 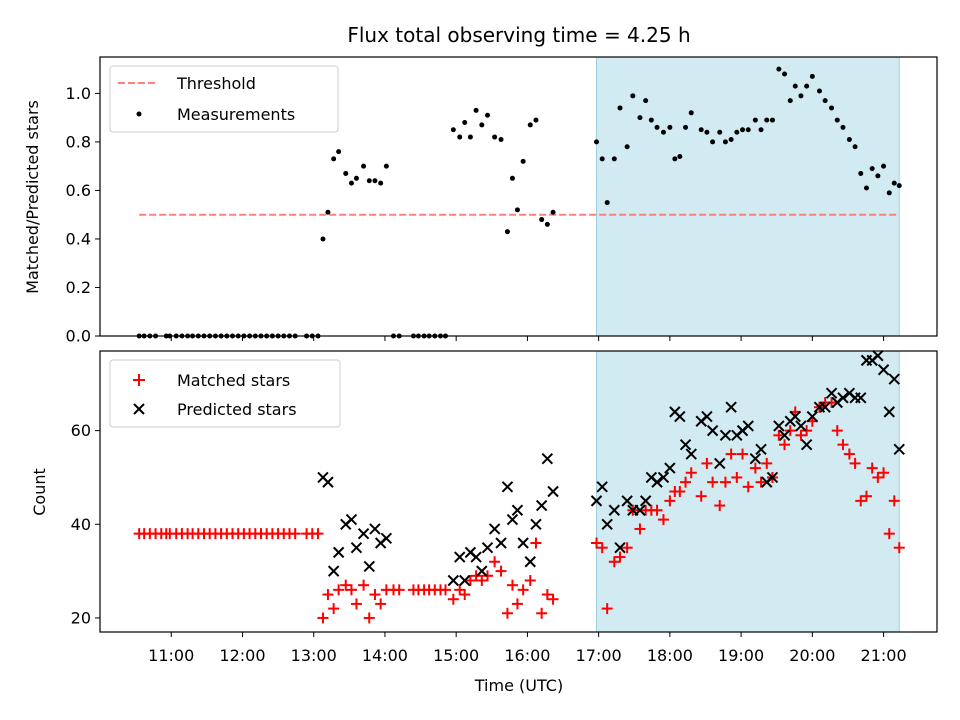 What do you see at coordinates (456, 655) in the screenshot?
I see `x-tick-label: 15:00` at bounding box center [456, 655].